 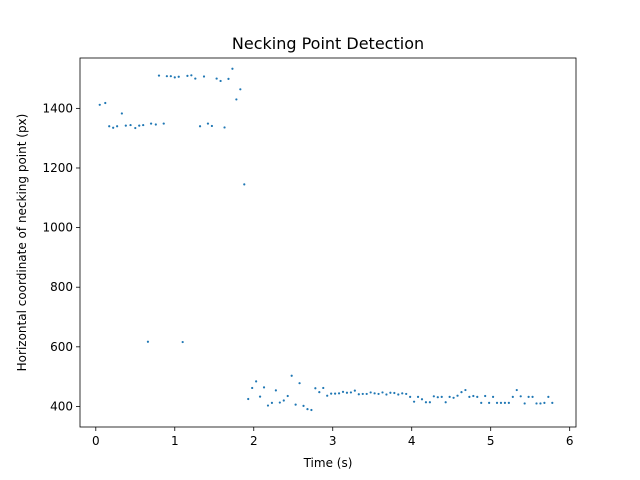 I want to click on x-tick-label: 3, so click(x=333, y=441).